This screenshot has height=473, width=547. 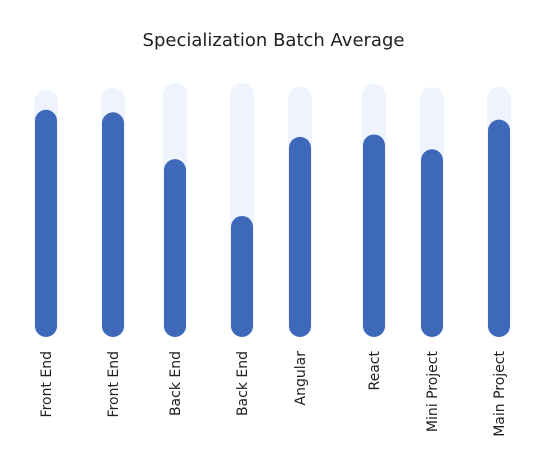 I want to click on category-label: Mini Project, so click(x=433, y=392).